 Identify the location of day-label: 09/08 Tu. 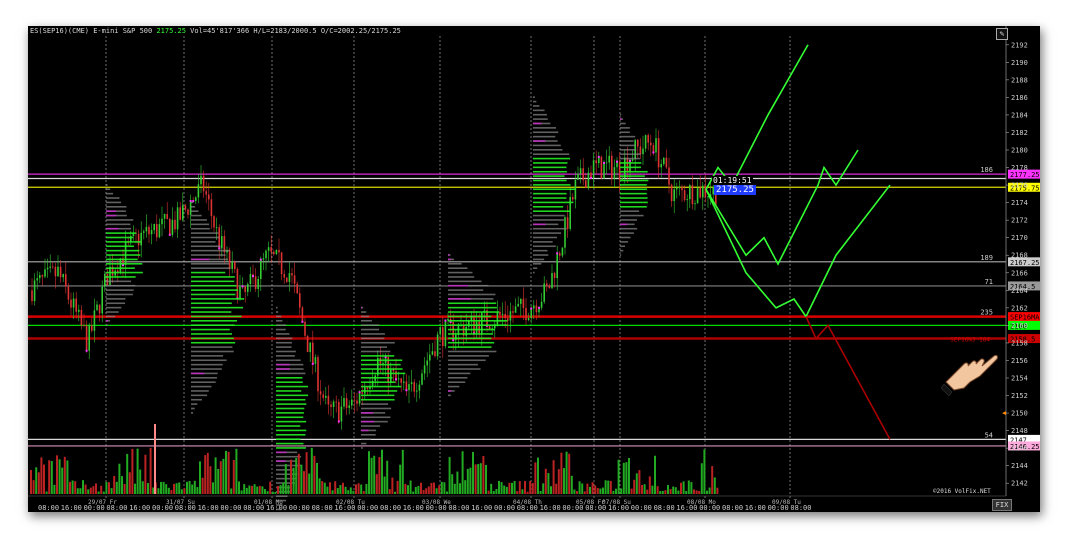
(786, 502).